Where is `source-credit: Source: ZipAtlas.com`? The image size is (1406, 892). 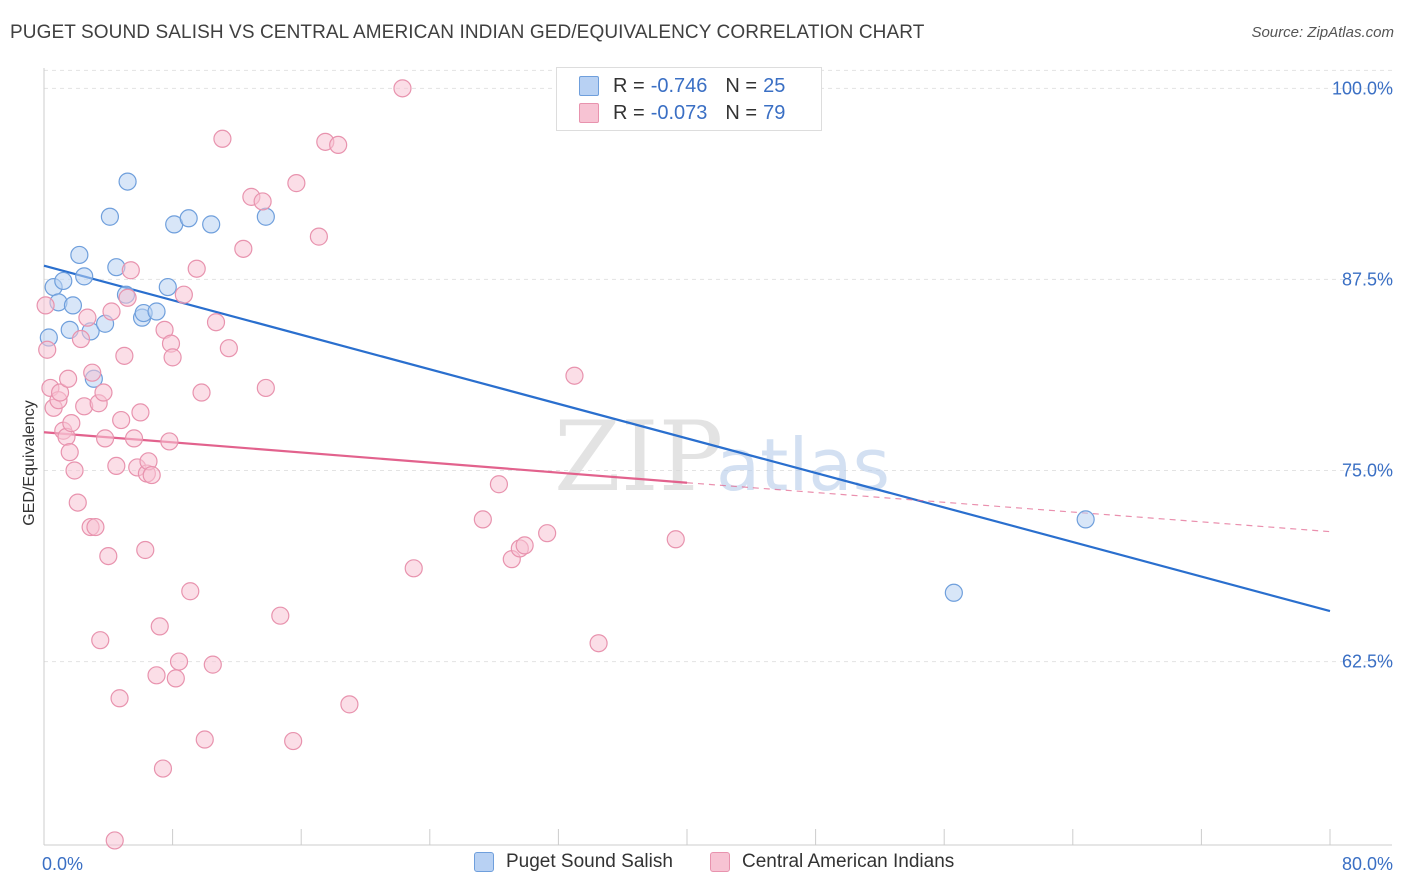
source-credit: Source: ZipAtlas.com is located at coordinates (1322, 32).